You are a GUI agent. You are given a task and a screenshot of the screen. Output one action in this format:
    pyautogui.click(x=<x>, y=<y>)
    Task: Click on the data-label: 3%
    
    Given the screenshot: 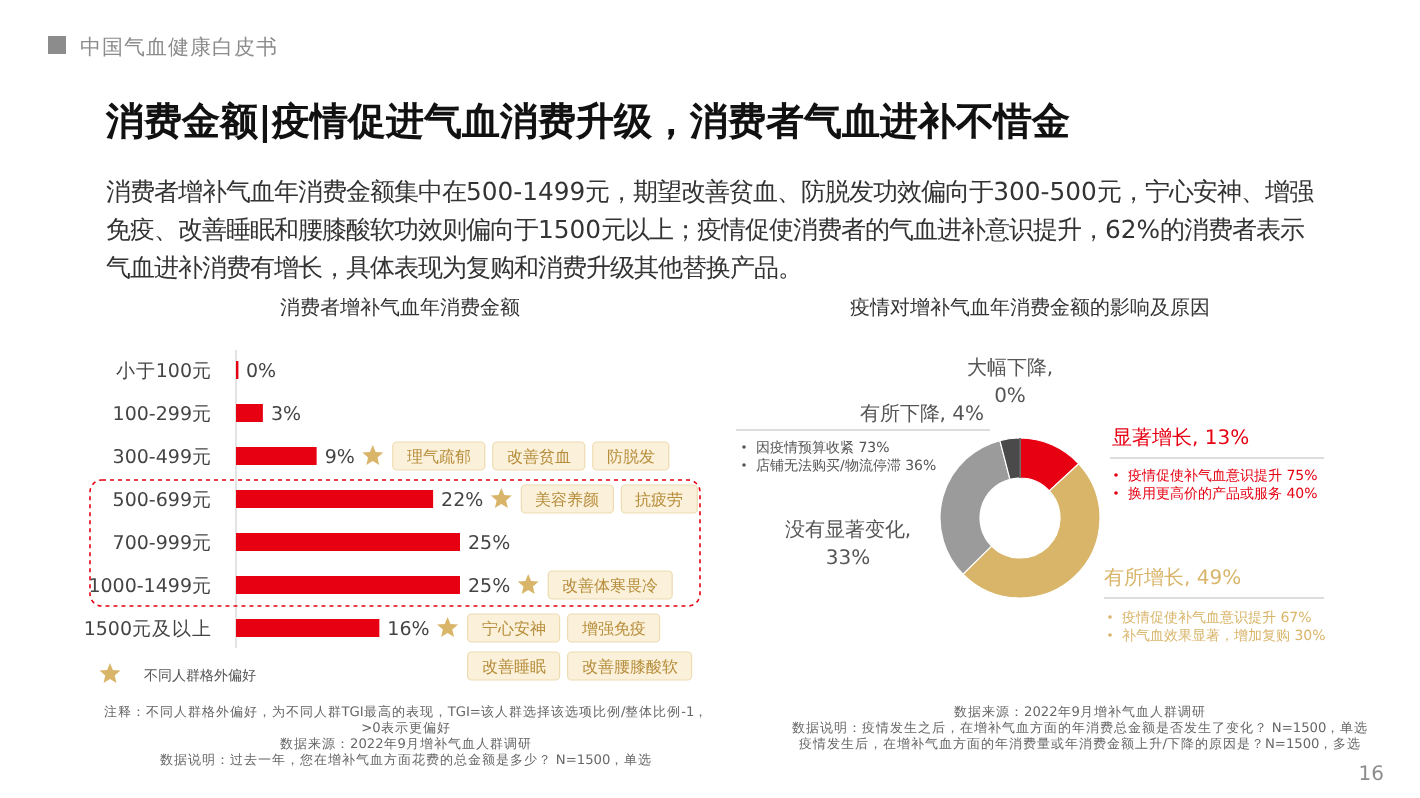 What is the action you would take?
    pyautogui.click(x=286, y=415)
    